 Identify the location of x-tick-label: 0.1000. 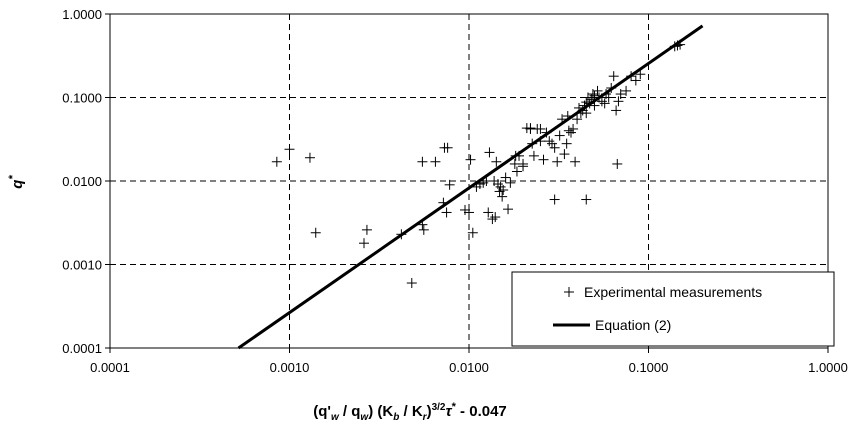
(649, 367).